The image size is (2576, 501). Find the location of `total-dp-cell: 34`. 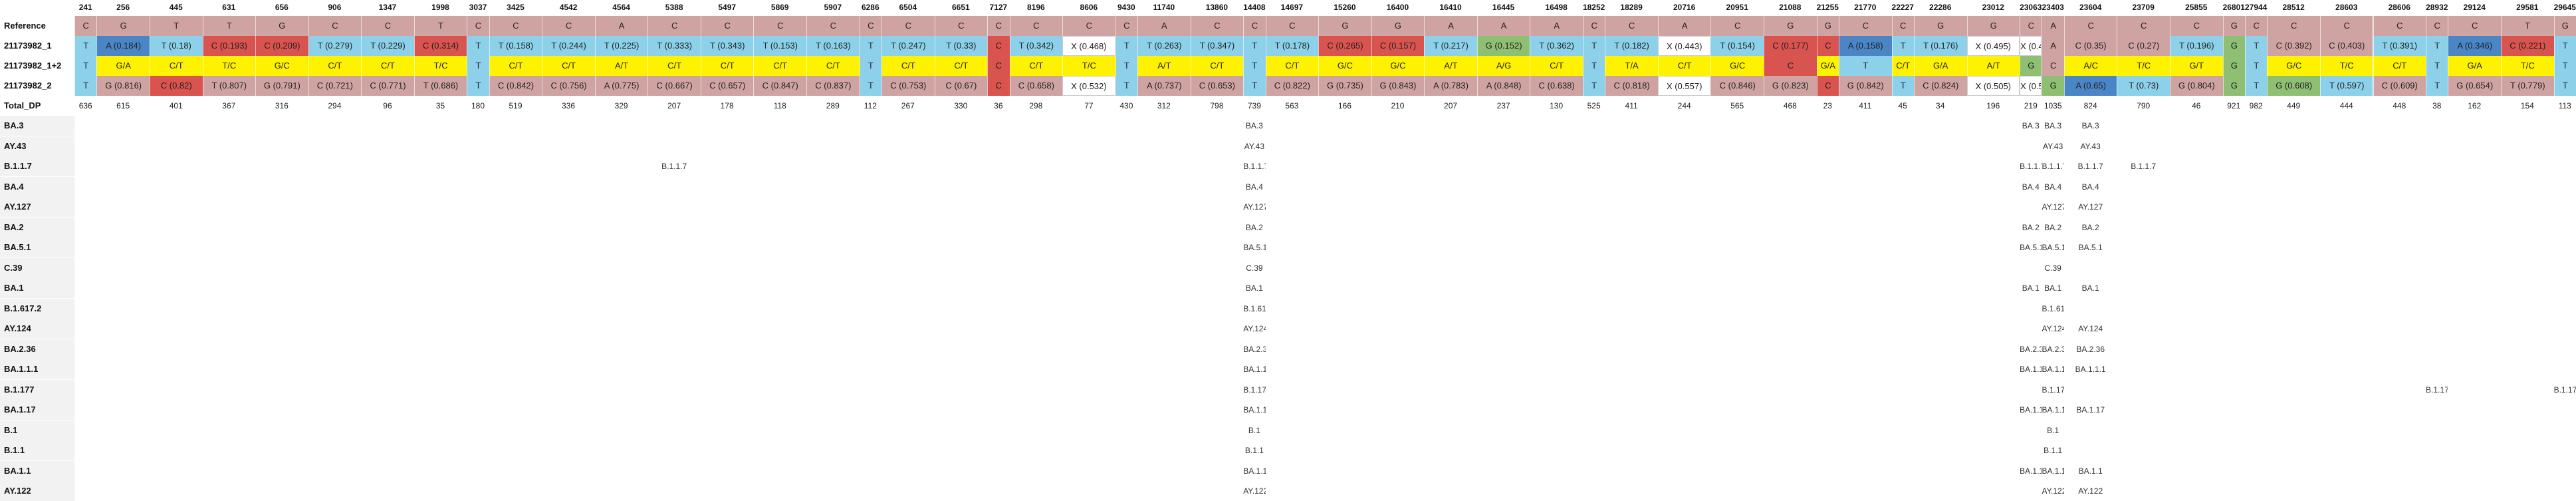

total-dp-cell: 34 is located at coordinates (1940, 105).